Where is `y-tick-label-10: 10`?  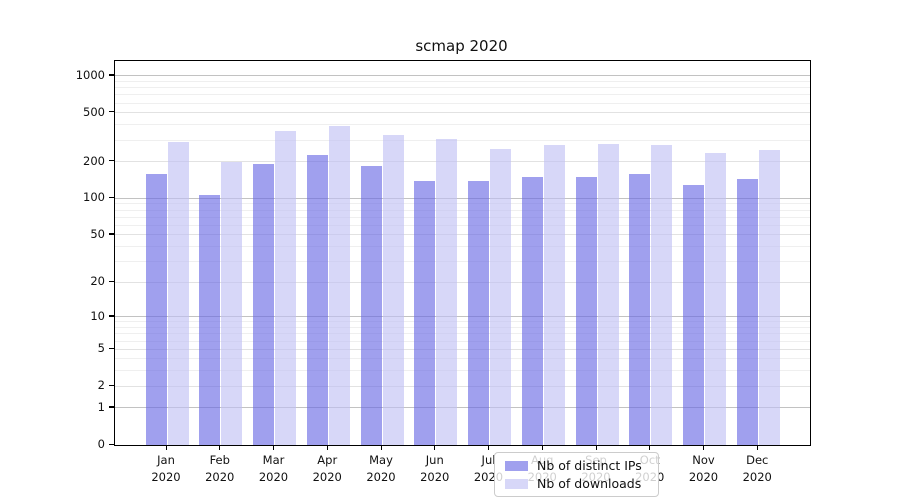
y-tick-label-10: 10 is located at coordinates (97, 315).